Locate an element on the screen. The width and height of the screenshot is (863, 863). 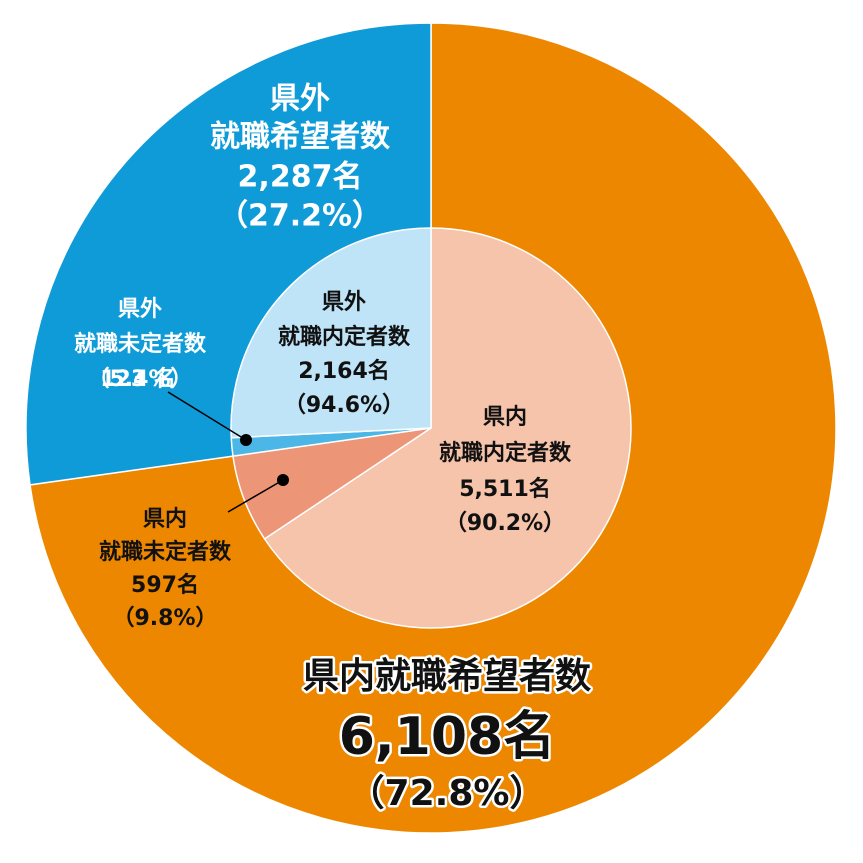
callouts is located at coordinates (228, 452).